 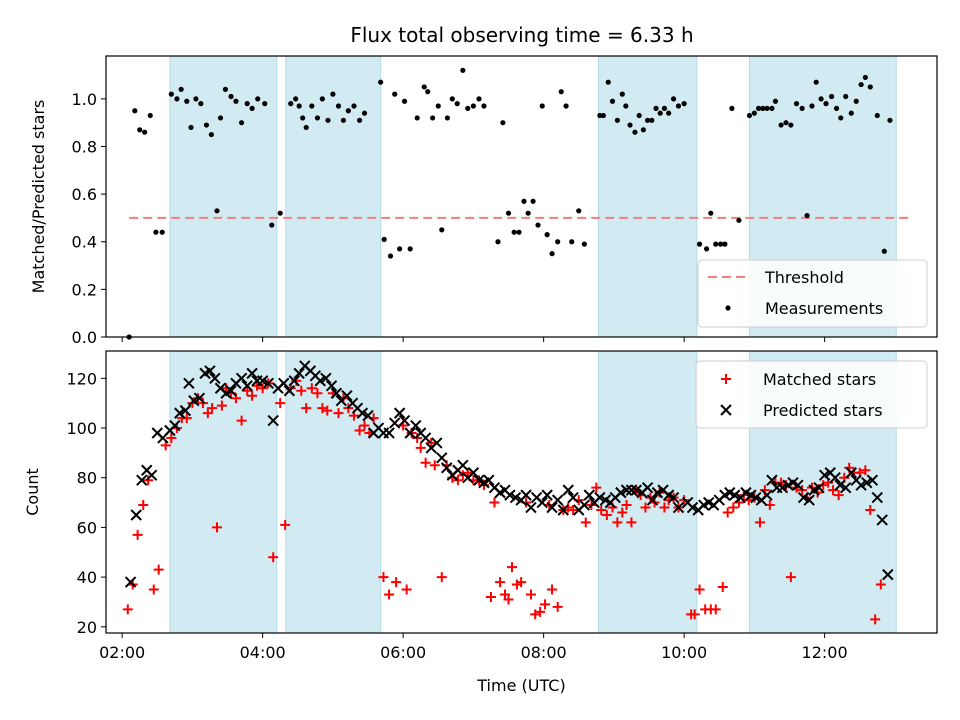 I want to click on legend-measurements-label: Measurements, so click(x=824, y=308).